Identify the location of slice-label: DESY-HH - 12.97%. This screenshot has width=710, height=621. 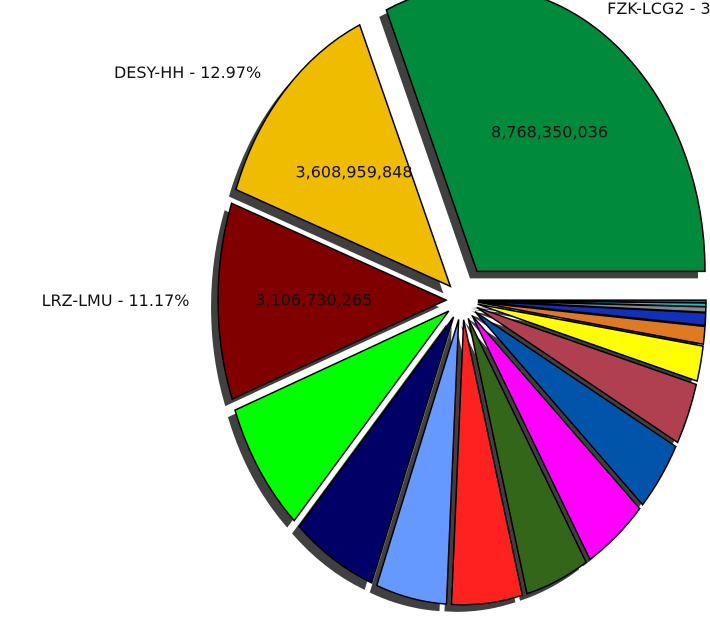
(187, 72).